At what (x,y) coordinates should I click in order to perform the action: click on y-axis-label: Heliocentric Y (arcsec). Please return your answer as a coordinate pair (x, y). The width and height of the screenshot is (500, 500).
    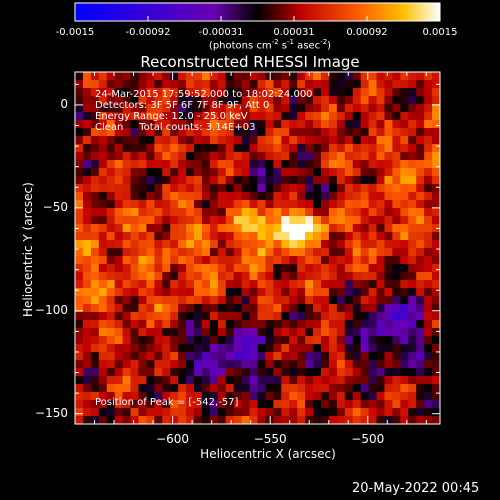
    Looking at the image, I should click on (28, 249).